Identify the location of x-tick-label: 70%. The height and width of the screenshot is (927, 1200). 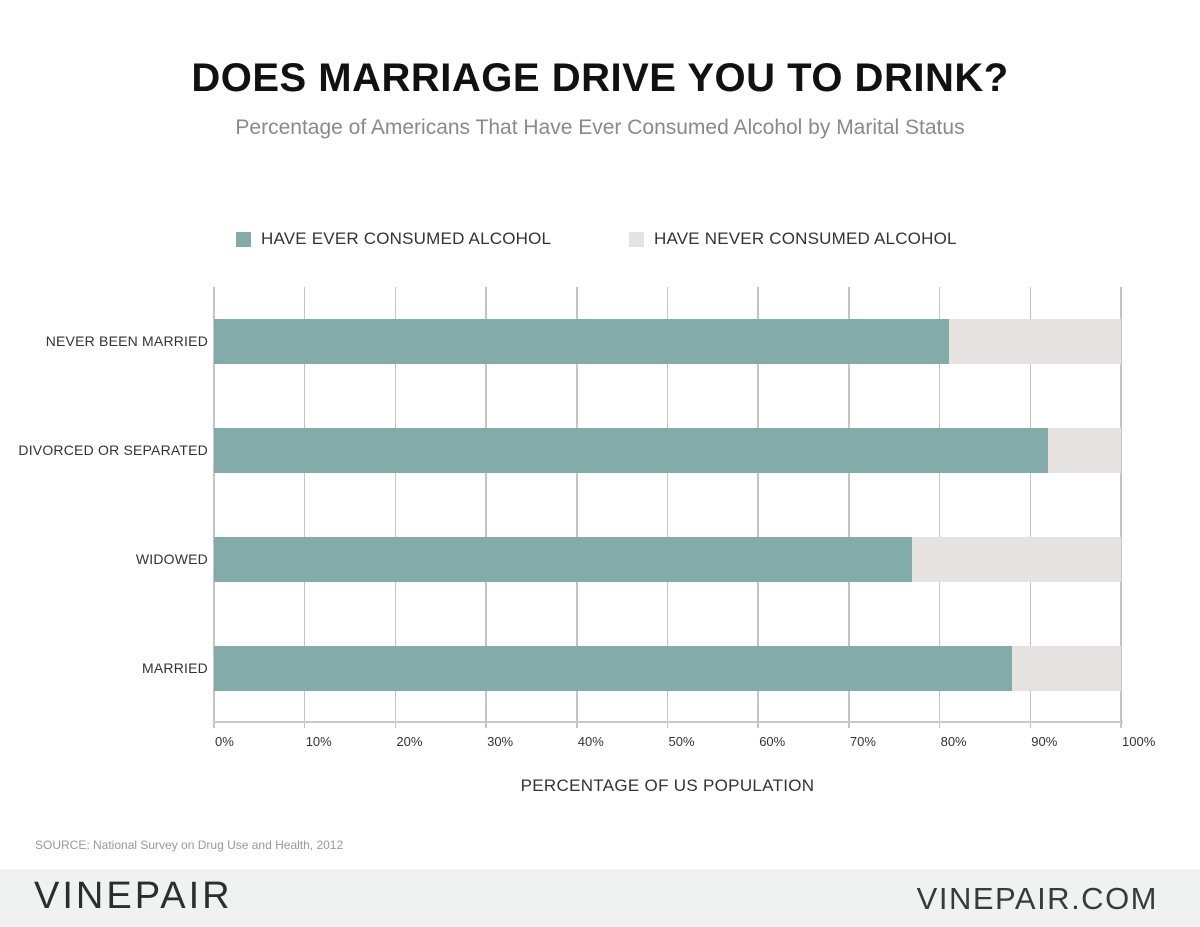
(862, 741).